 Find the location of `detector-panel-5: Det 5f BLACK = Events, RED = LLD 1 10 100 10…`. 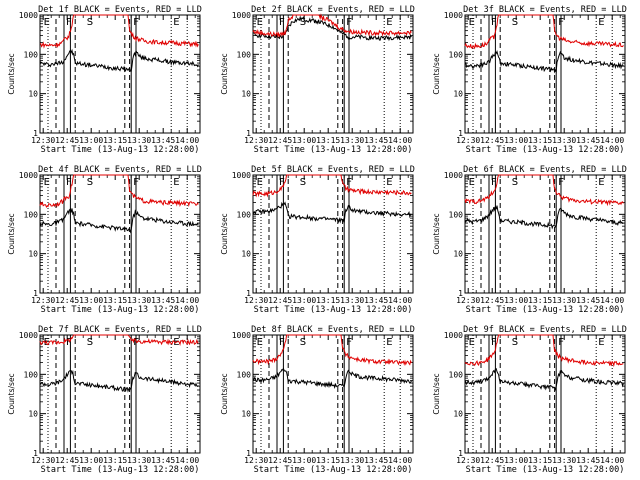

detector-panel-5: Det 5f BLACK = Events, RED = LLD 1 10 100 10… is located at coordinates (317, 240).